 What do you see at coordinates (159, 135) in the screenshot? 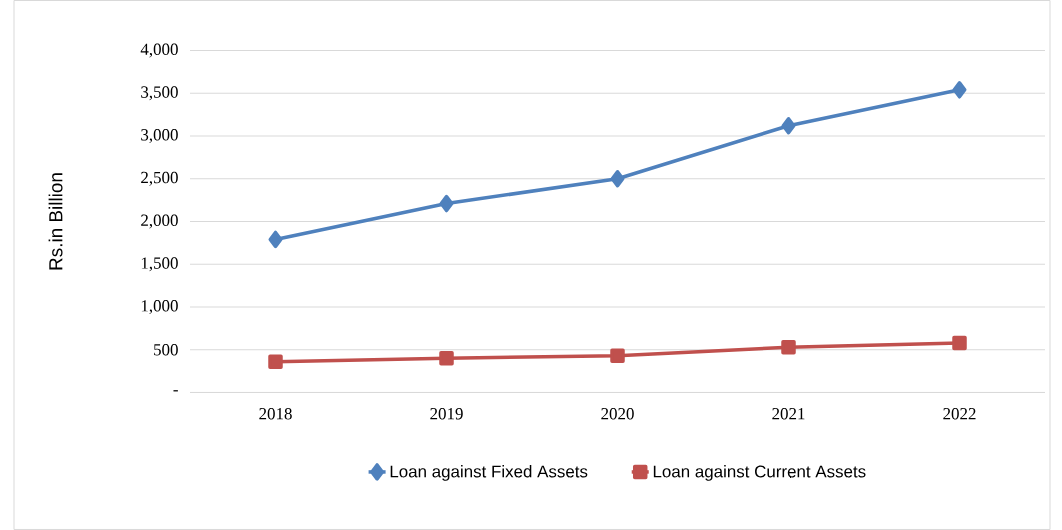
I see `y-tick-label: 3,000` at bounding box center [159, 135].